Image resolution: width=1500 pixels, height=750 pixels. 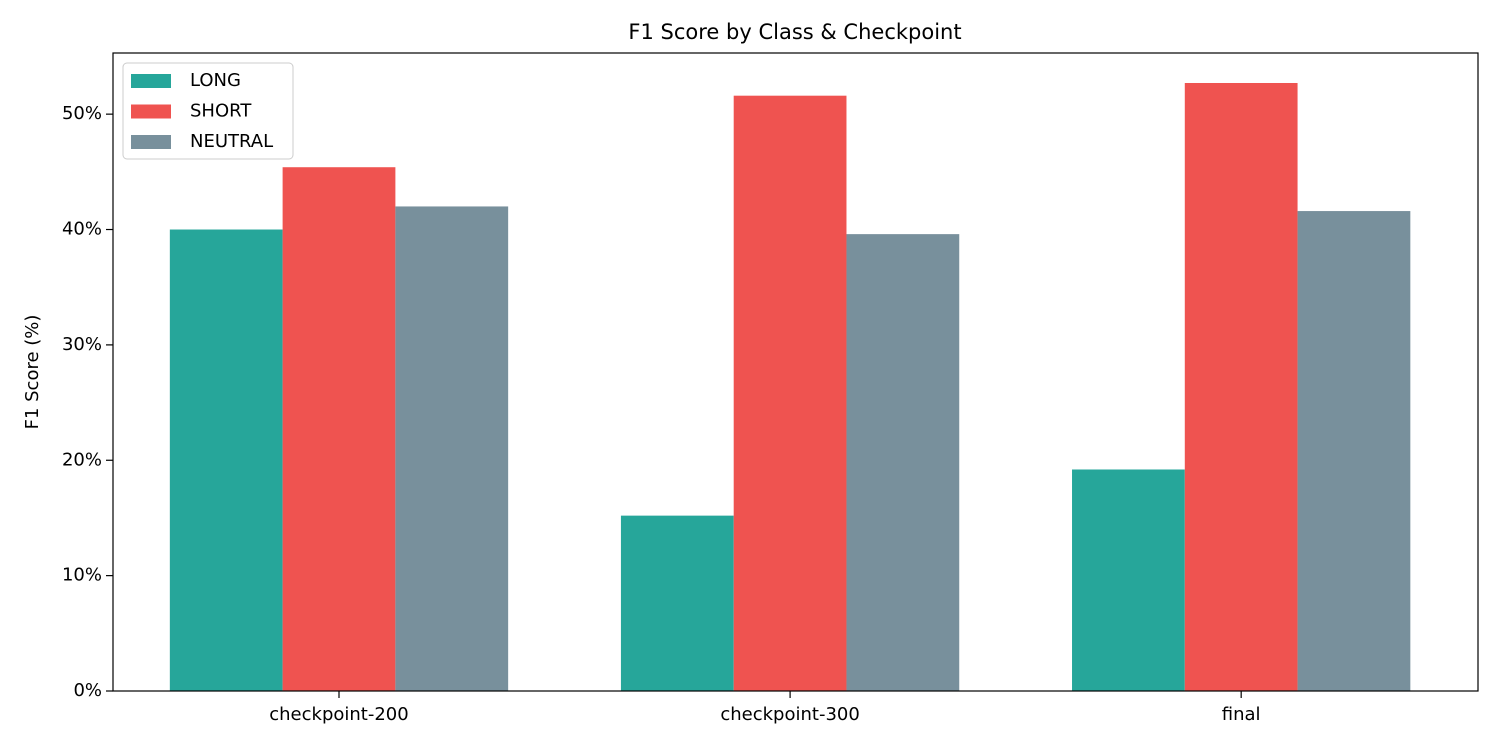 I want to click on y-tick-label: 0%, so click(x=87, y=690).